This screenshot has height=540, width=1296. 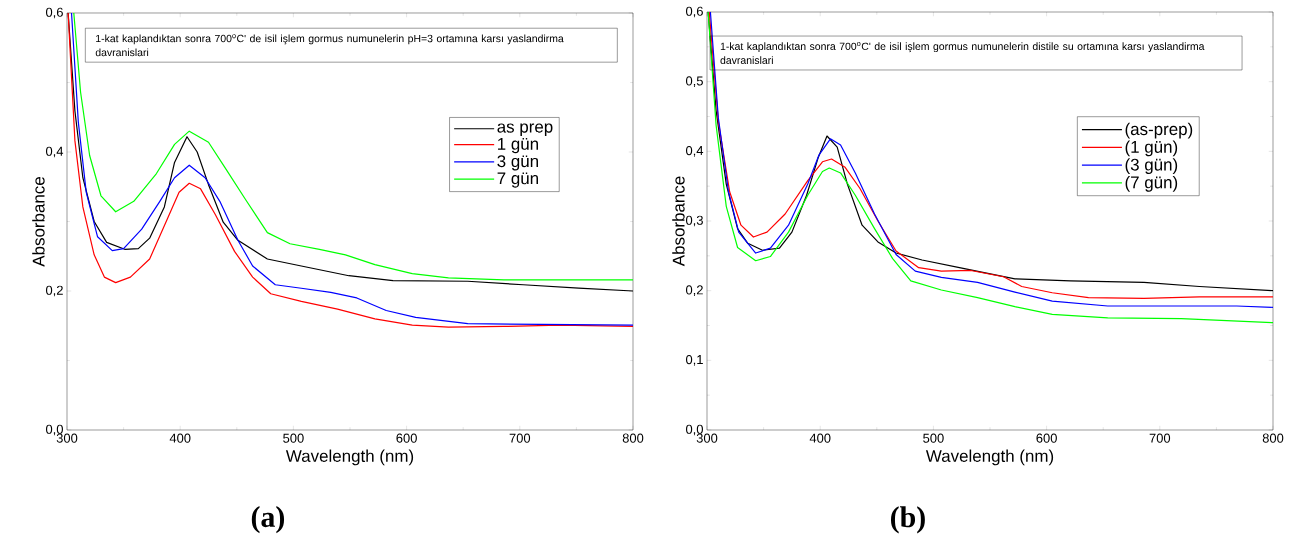 I want to click on chart-title: 1-kat kaplandıktan sonra 700$^{o}$C' de isil işlem gormus numunelerin pH=3 ortamına karsı yaslandirma davranislari, so click(x=329, y=45).